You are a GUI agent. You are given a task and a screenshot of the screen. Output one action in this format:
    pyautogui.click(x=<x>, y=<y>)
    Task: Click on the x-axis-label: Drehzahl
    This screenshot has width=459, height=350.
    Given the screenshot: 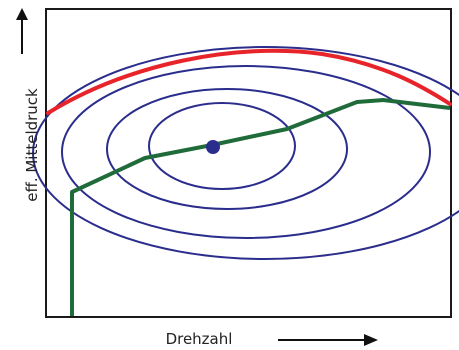 What is the action you would take?
    pyautogui.click(x=199, y=339)
    